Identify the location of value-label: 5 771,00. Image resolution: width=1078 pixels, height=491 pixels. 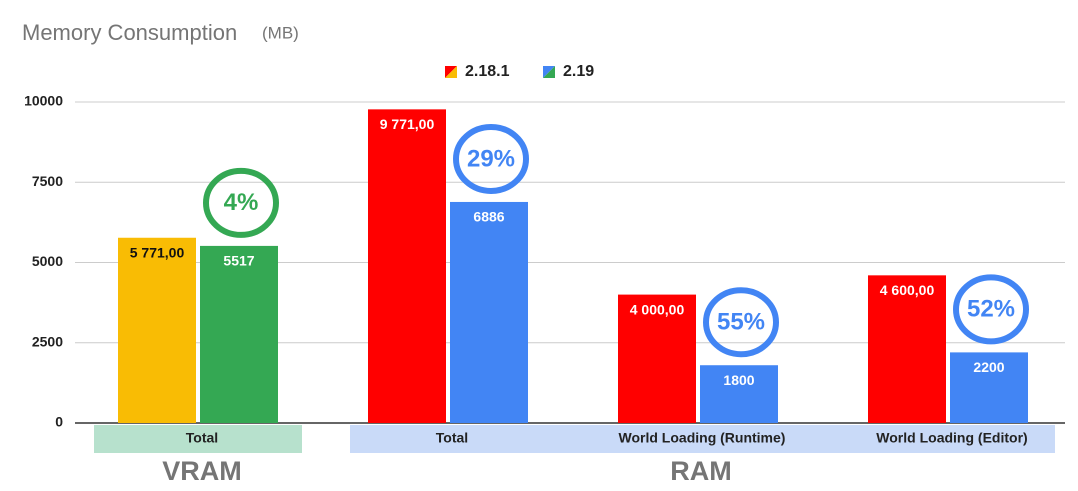
(157, 252).